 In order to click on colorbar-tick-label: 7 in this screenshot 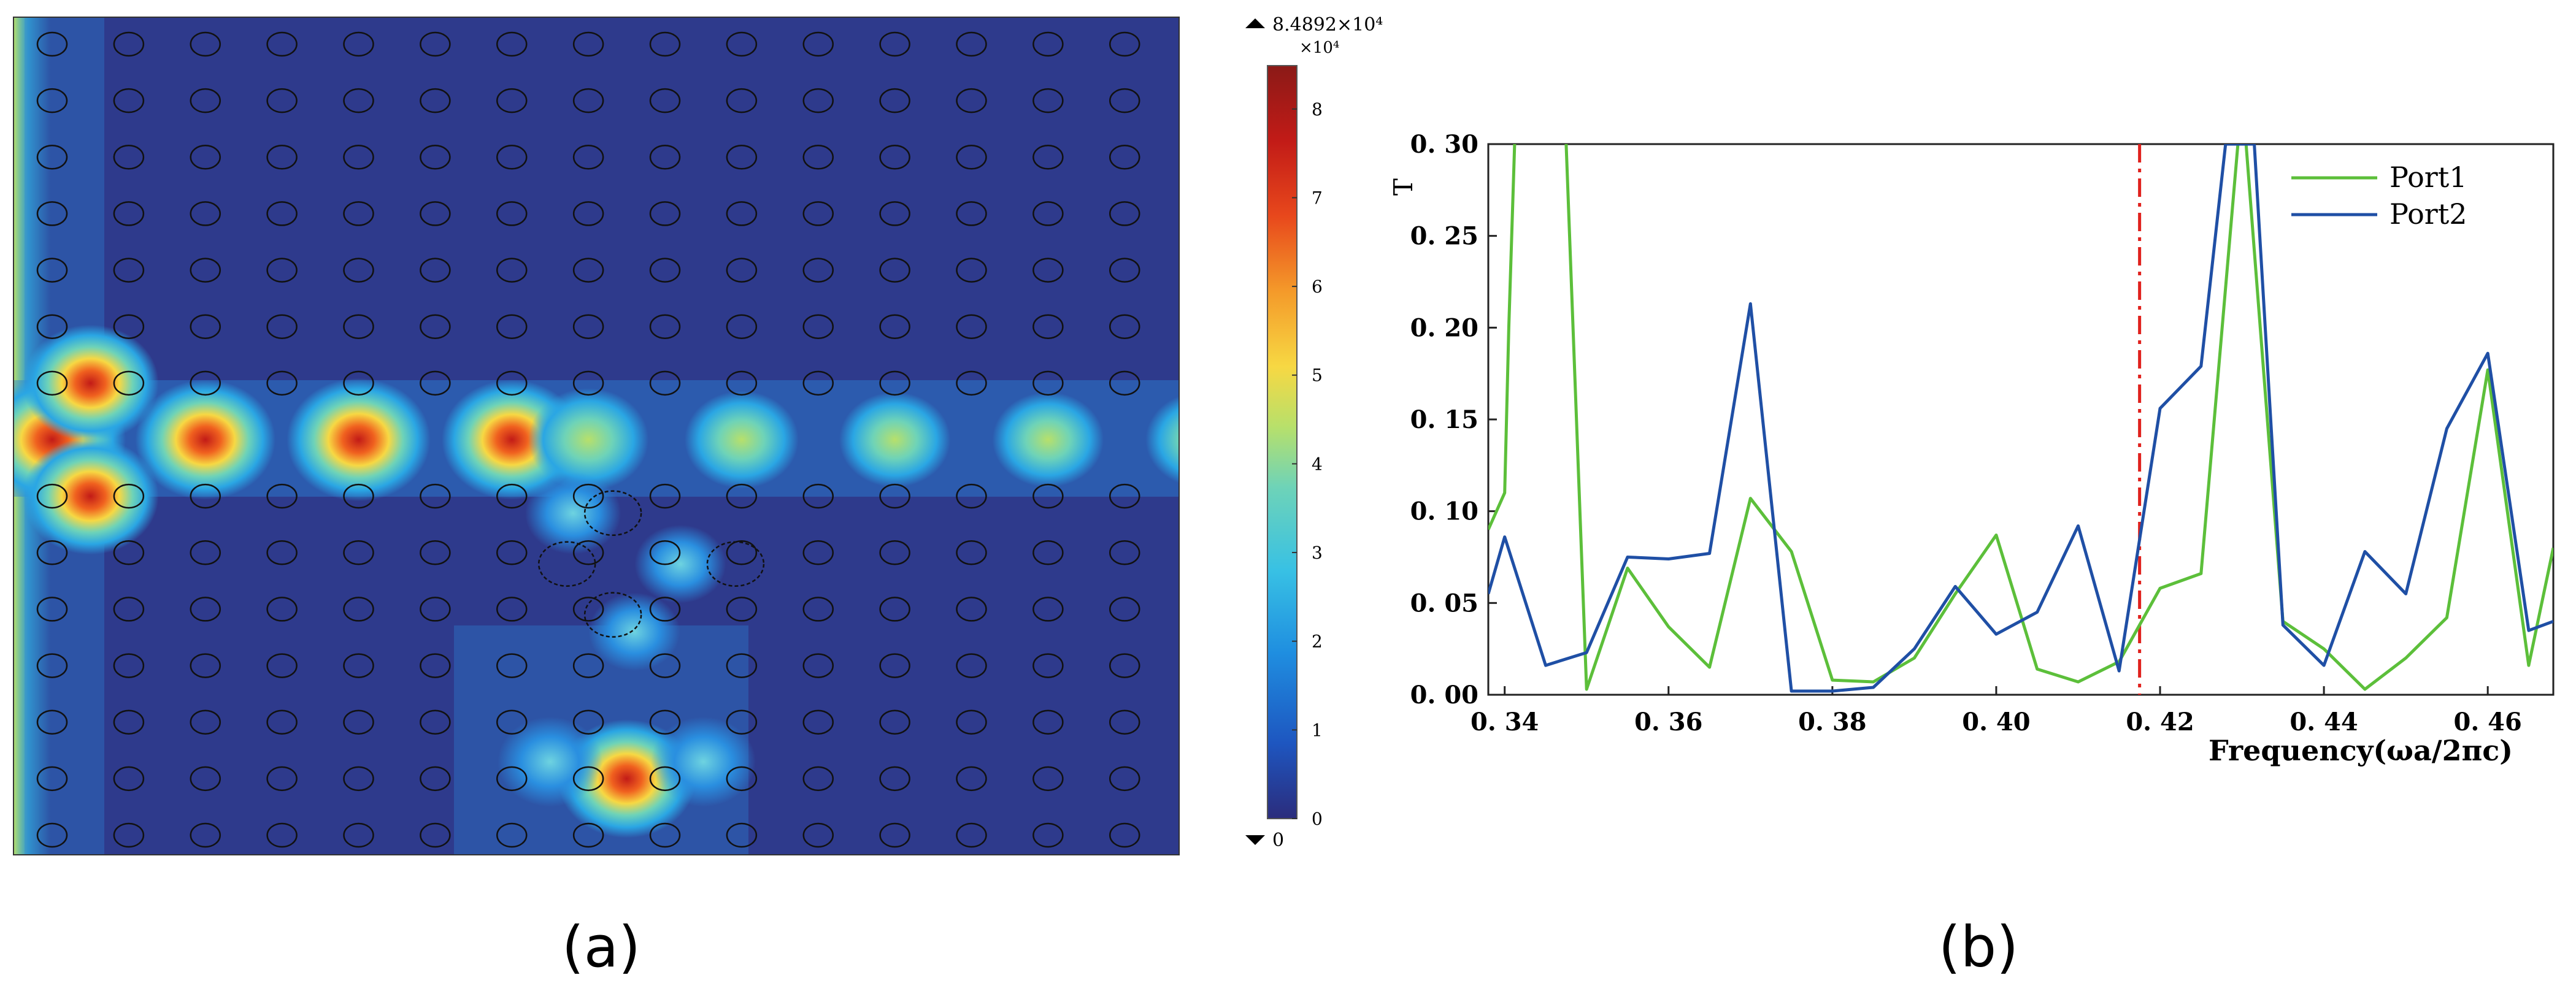, I will do `click(1317, 198)`.